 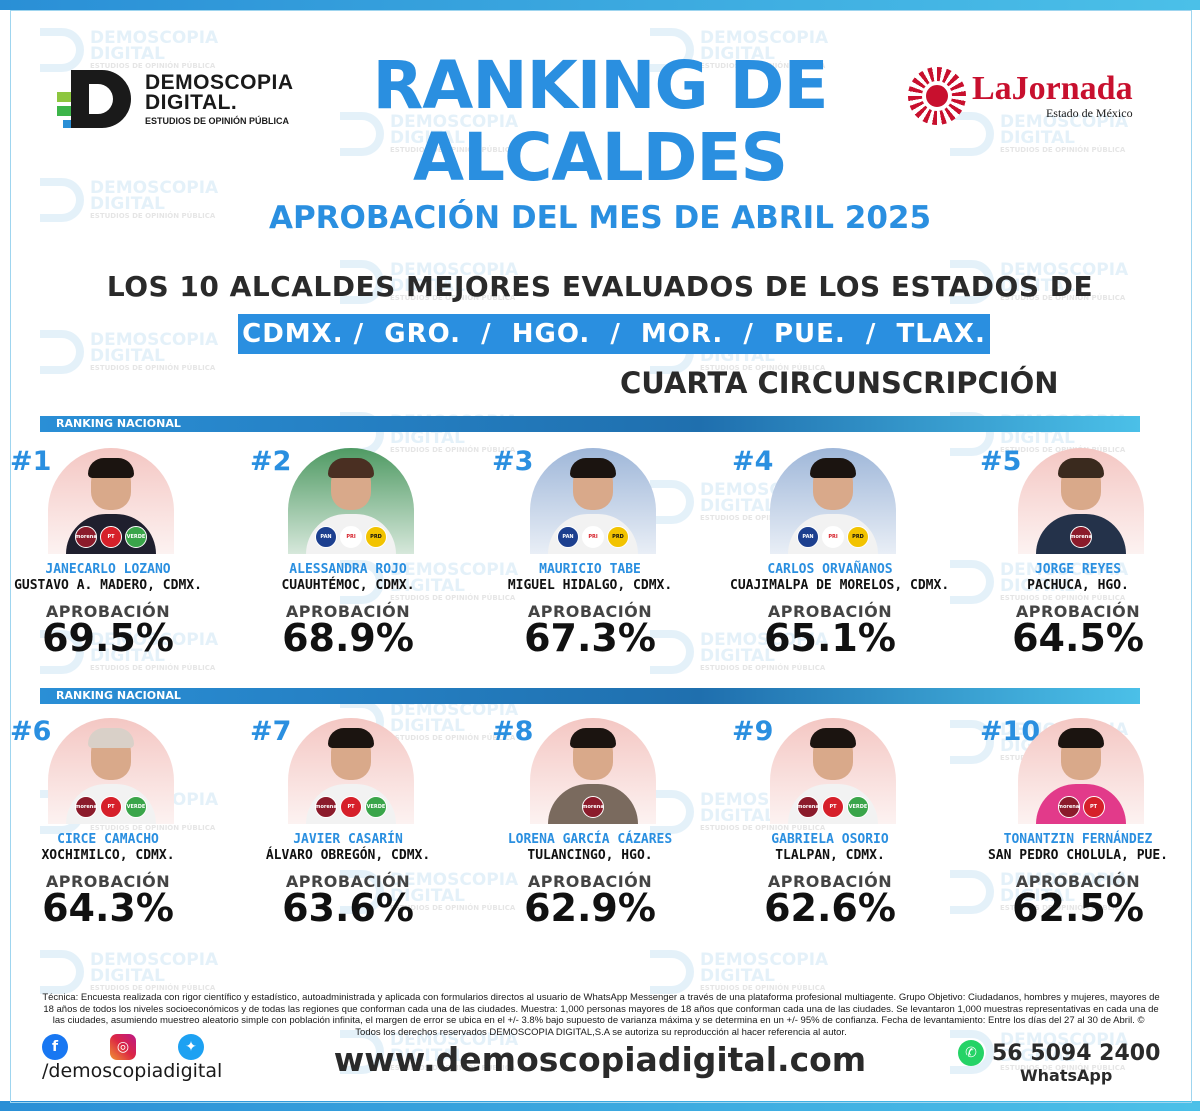 What do you see at coordinates (1020, 96) in the screenshot?
I see `la-jornada-logo: LaJornada Estado de México` at bounding box center [1020, 96].